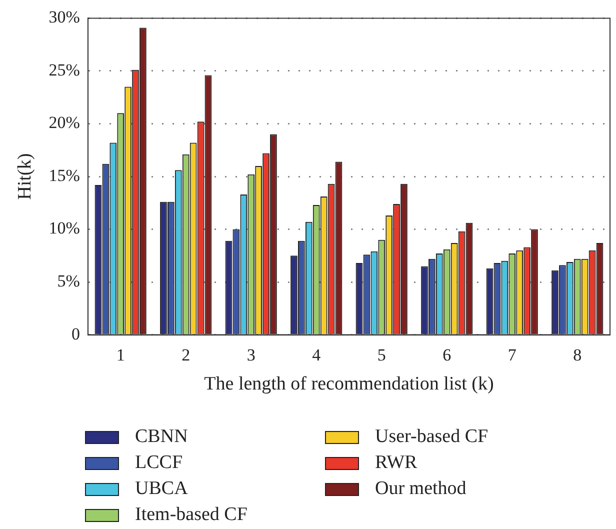 This screenshot has width=616, height=529. What do you see at coordinates (64, 70) in the screenshot?
I see `y-tick-label: 25%` at bounding box center [64, 70].